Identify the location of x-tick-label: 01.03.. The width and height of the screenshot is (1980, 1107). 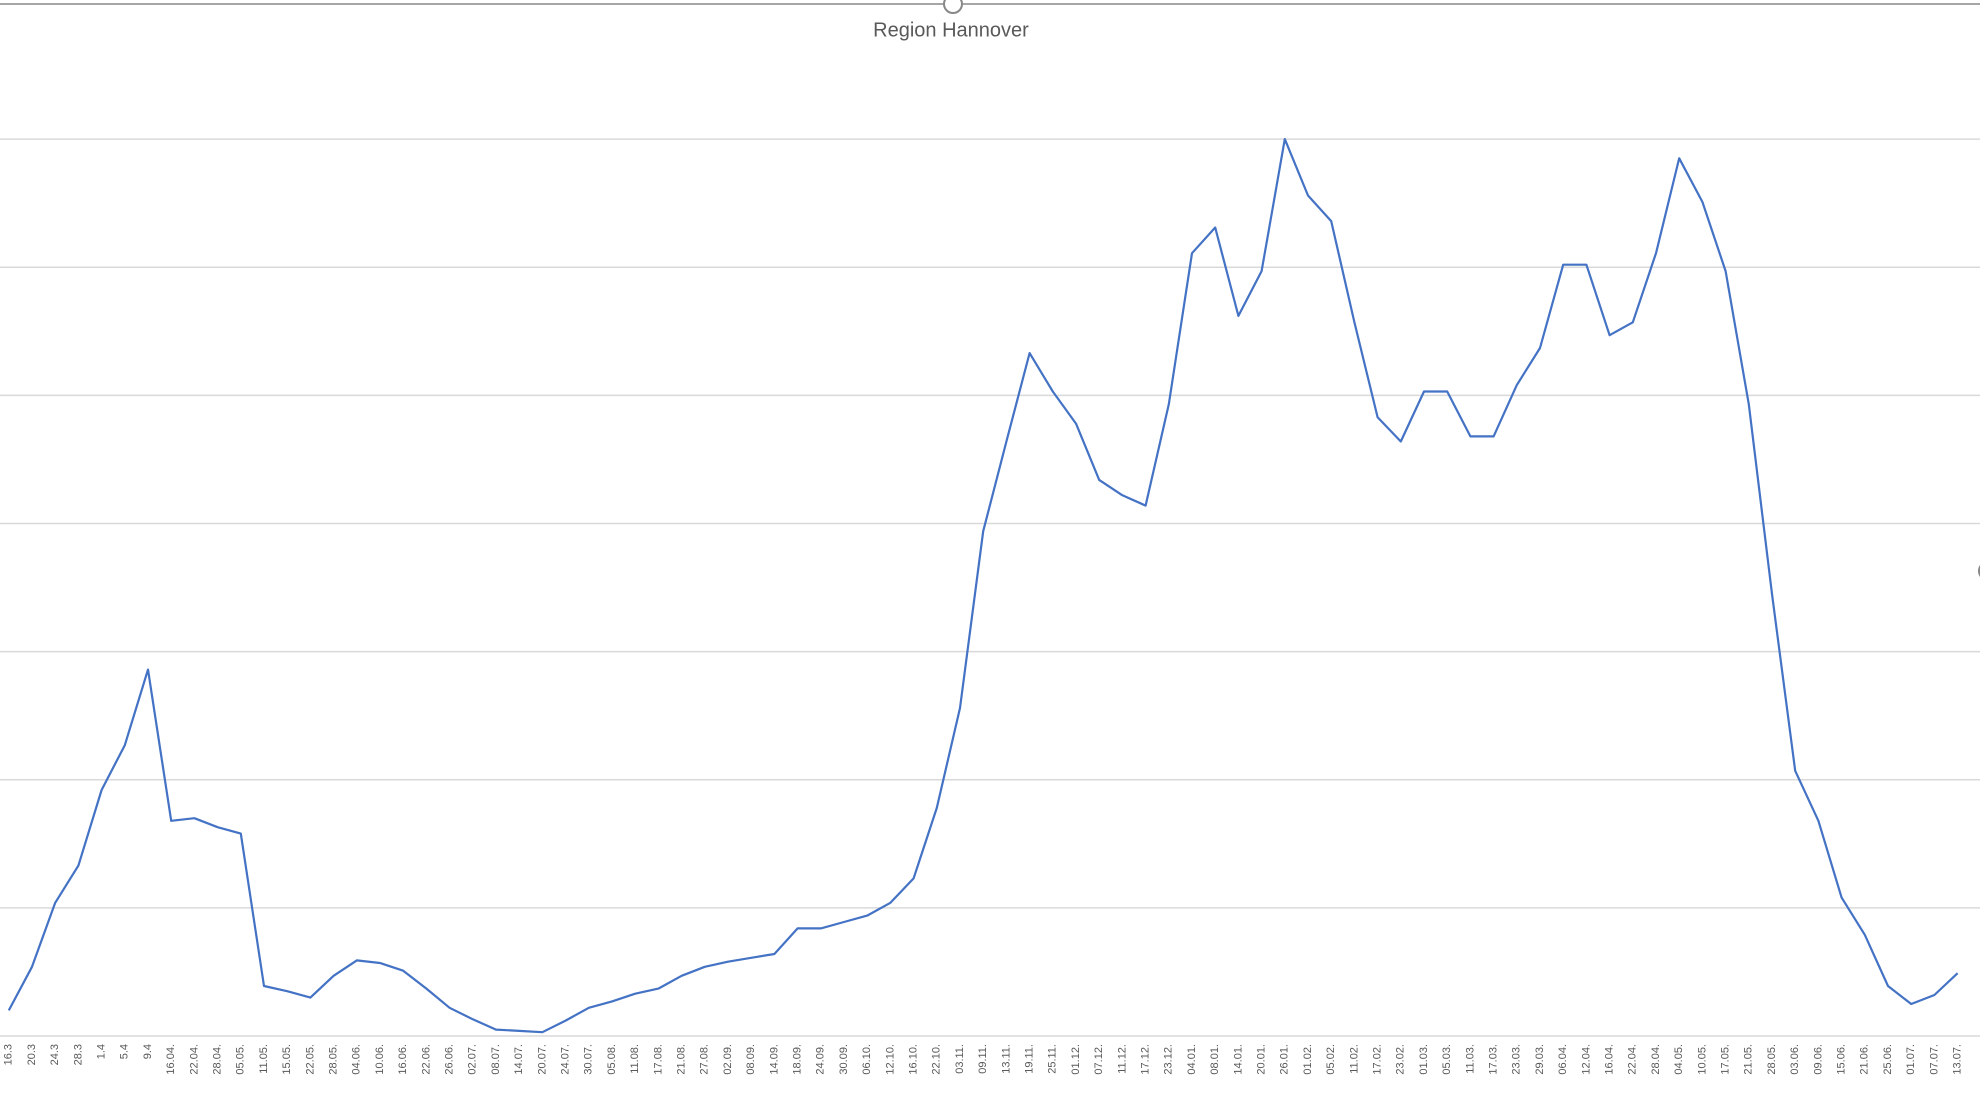
(1424, 1059).